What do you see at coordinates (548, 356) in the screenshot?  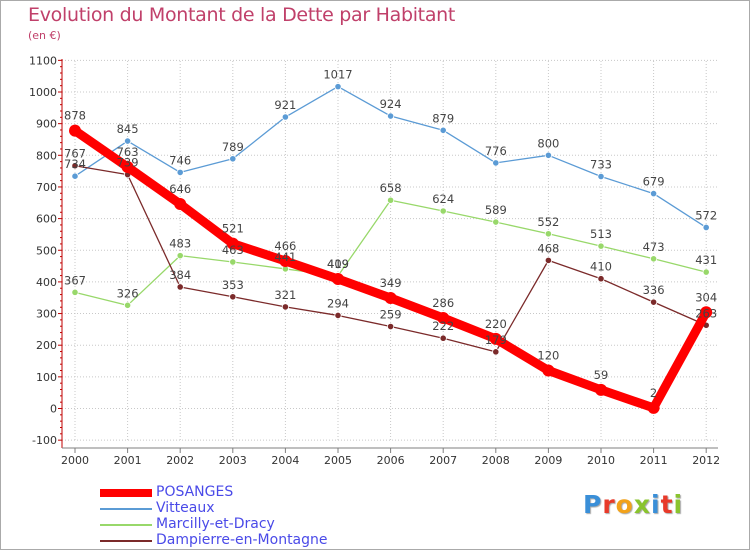 I see `data-label: 120` at bounding box center [548, 356].